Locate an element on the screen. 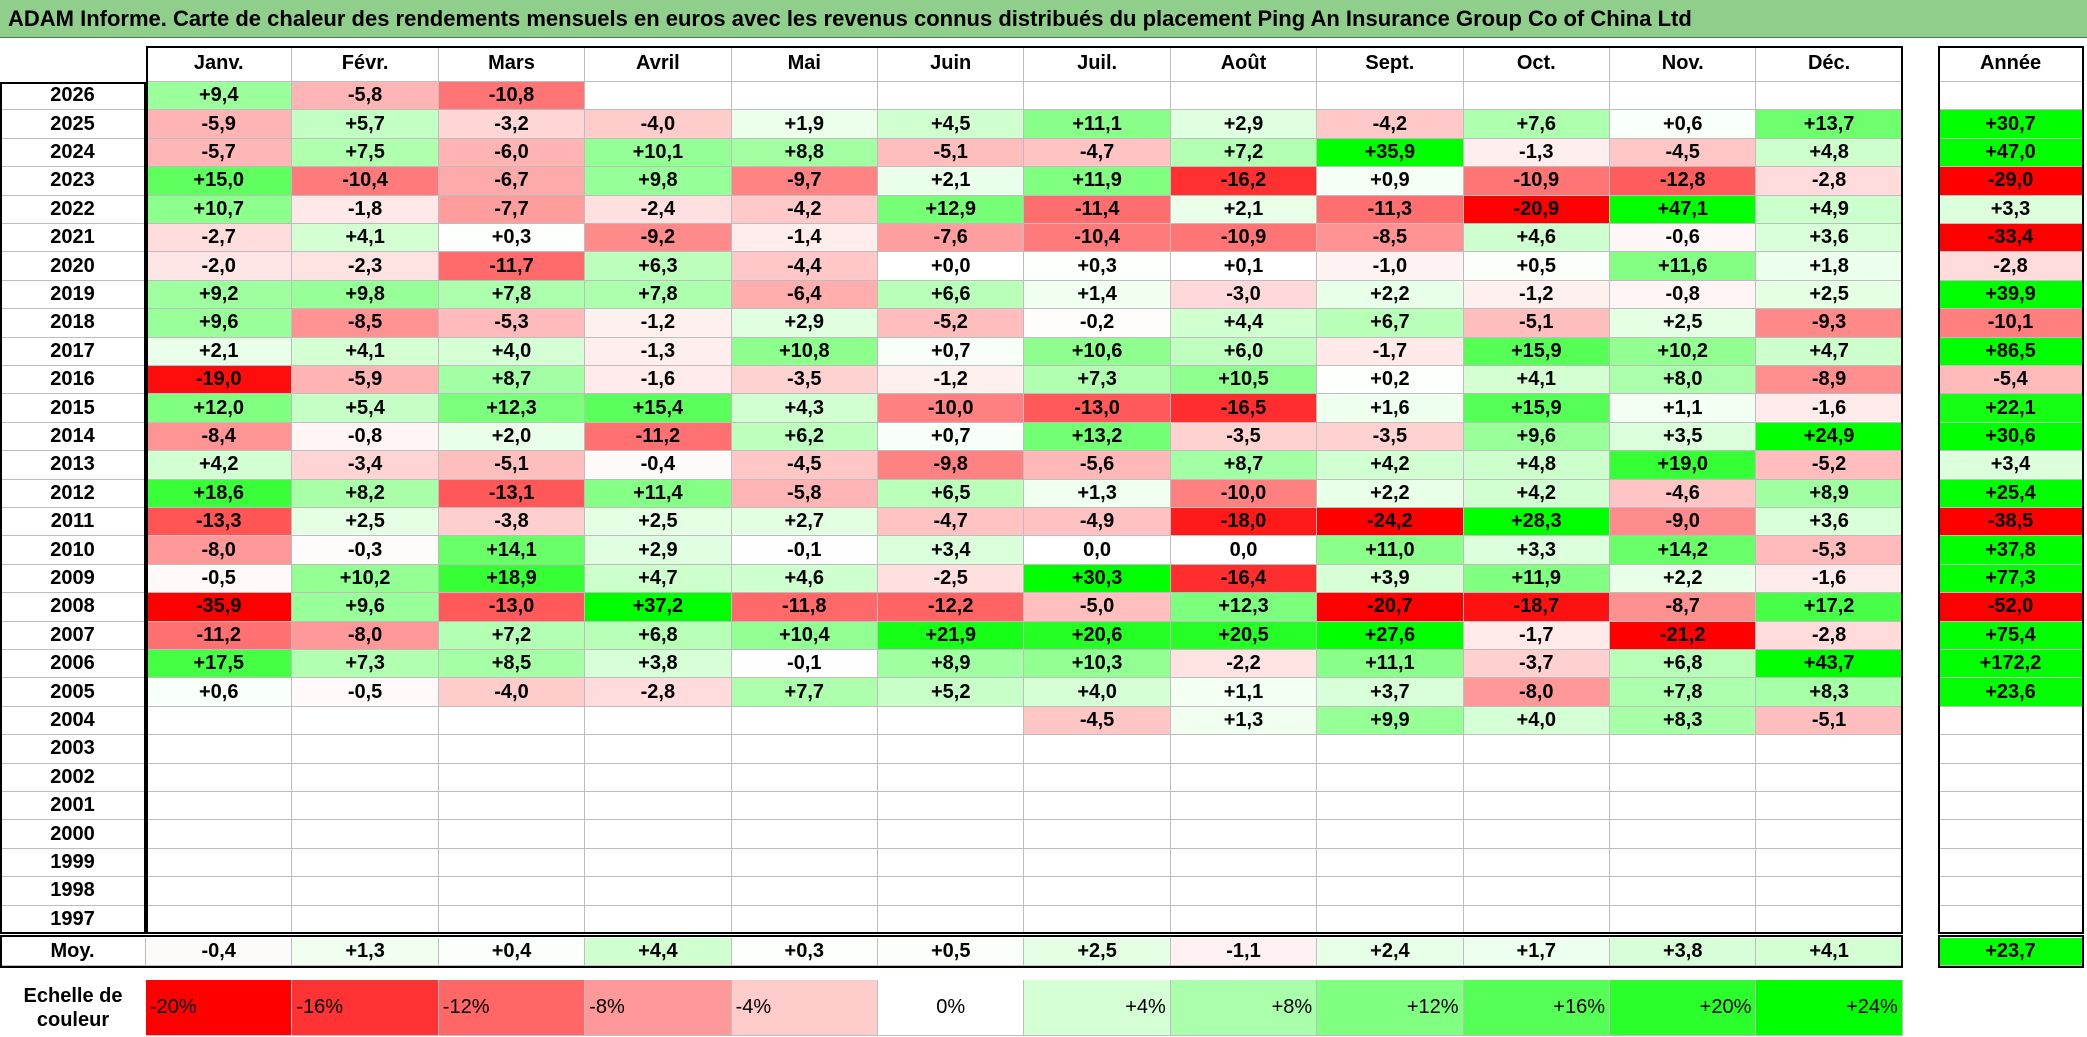 The image size is (2087, 1037). heatmap-cell: -1,6 is located at coordinates (1829, 579).